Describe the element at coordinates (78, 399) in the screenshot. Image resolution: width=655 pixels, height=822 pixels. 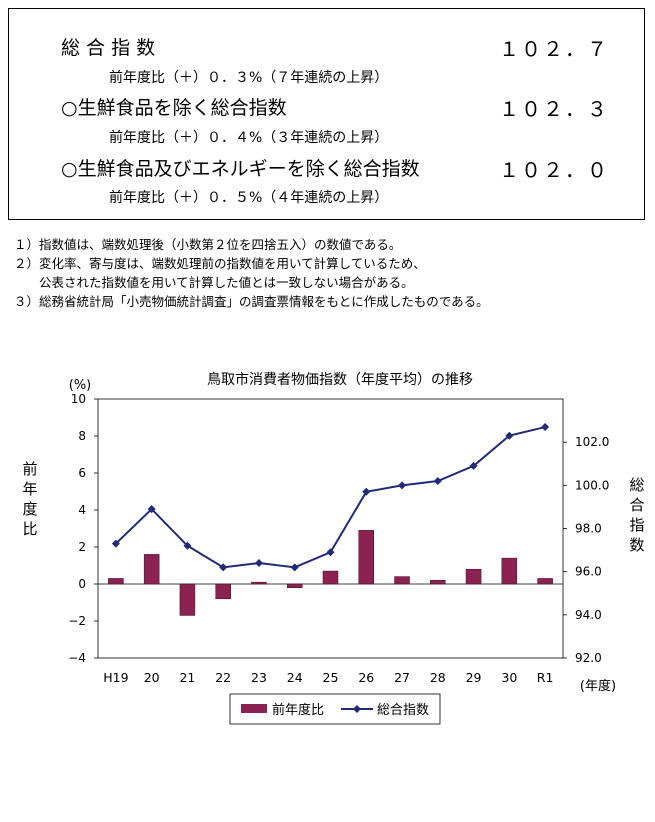
I see `left-tick-label: 10` at that location.